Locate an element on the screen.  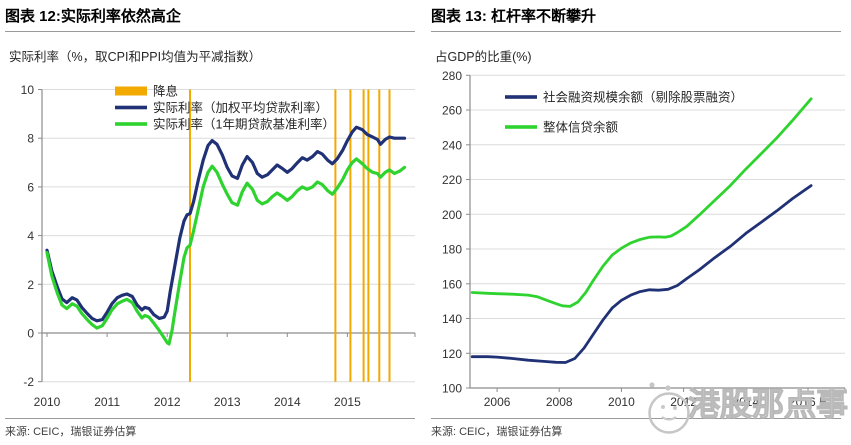
legend-label: 社会融资规模余额（剔除股票融资） is located at coordinates (643, 97).